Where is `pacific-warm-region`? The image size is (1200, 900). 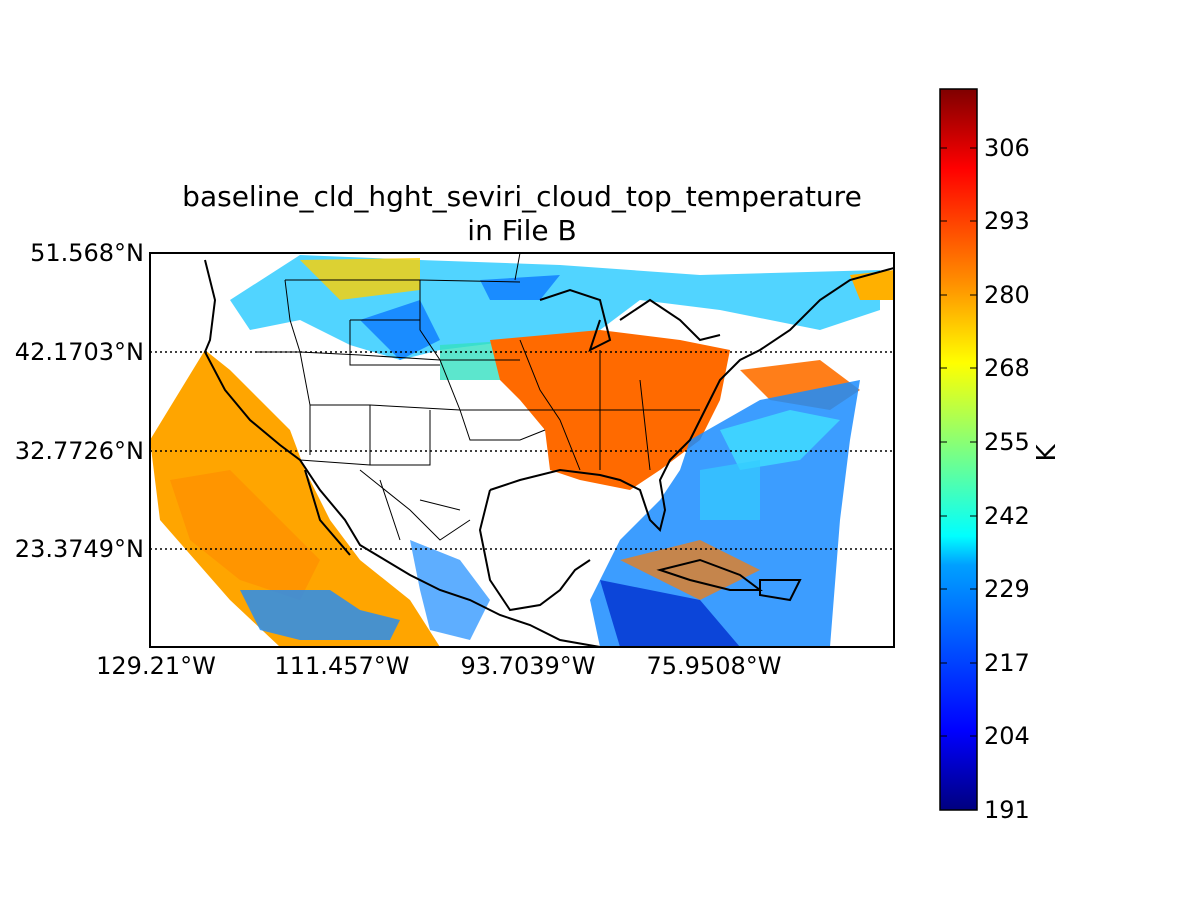
pacific-warm-region is located at coordinates (295, 498).